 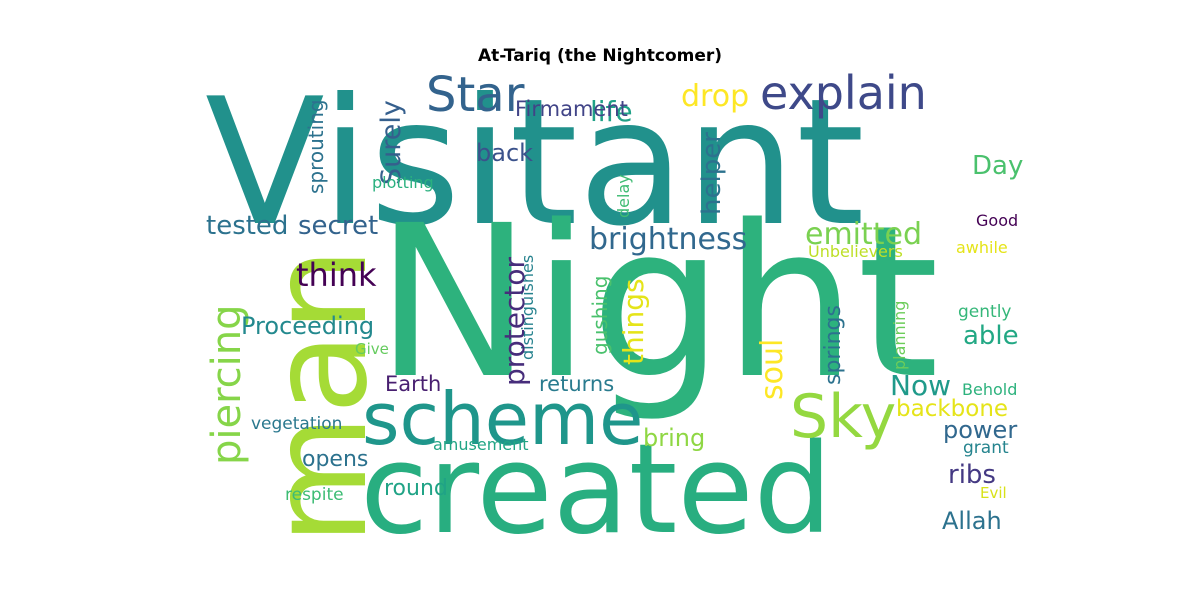 I want to click on word-power: power, so click(x=980, y=430).